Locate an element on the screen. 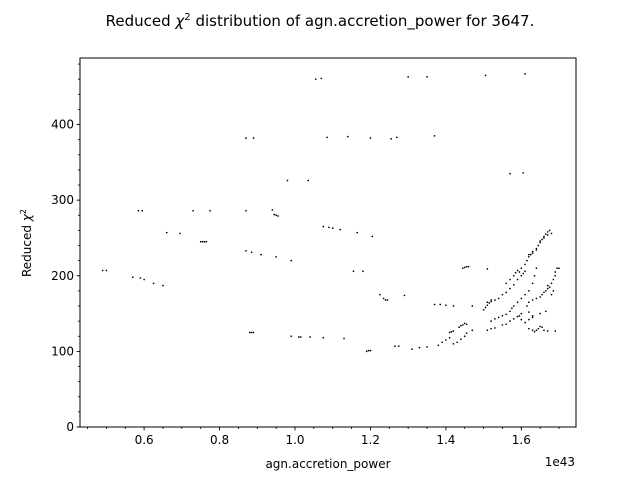 This screenshot has width=640, height=480. x-tick-label: 1.4 is located at coordinates (445, 440).